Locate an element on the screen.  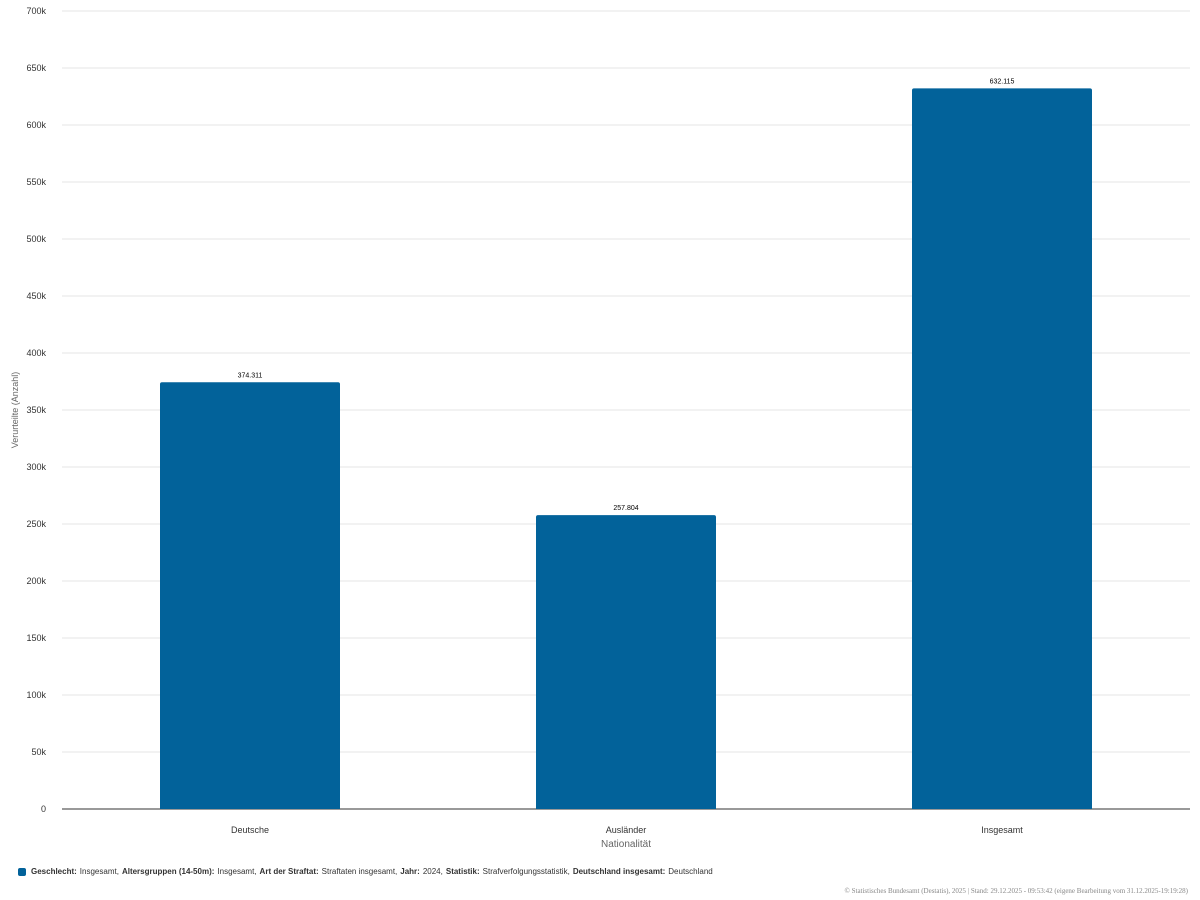
value-label: 374.311 is located at coordinates (250, 375).